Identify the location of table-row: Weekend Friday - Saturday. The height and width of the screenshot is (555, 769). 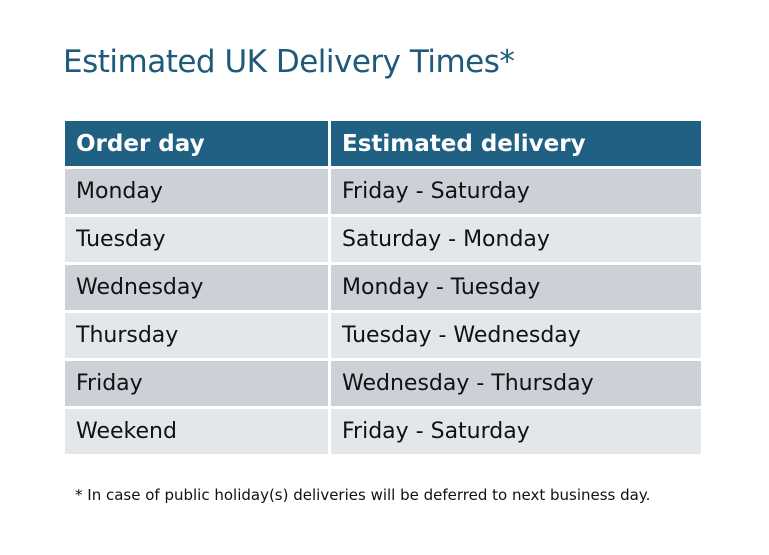
(383, 431).